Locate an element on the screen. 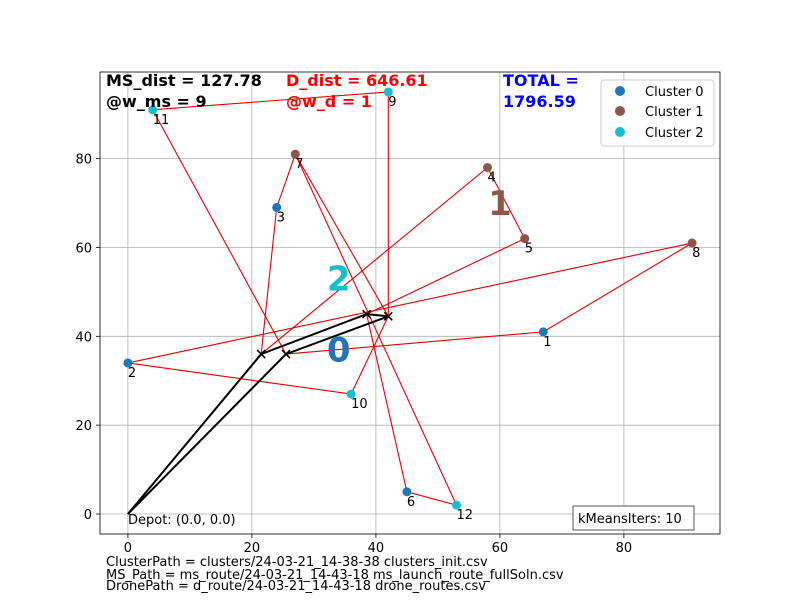 The height and width of the screenshot is (600, 800). legend-label-cluster-2: Cluster 2 is located at coordinates (674, 133).